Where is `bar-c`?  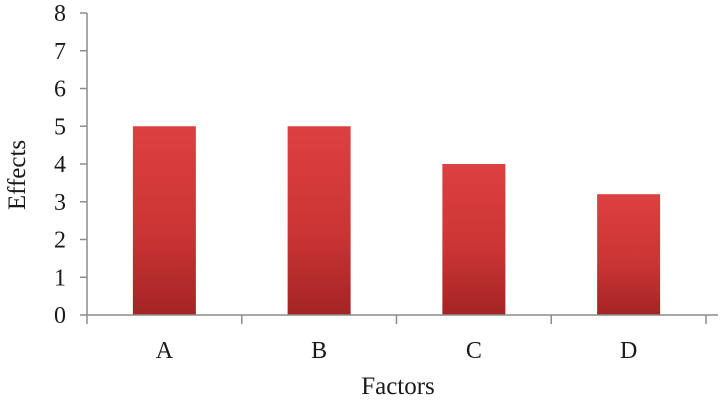
bar-c is located at coordinates (474, 239).